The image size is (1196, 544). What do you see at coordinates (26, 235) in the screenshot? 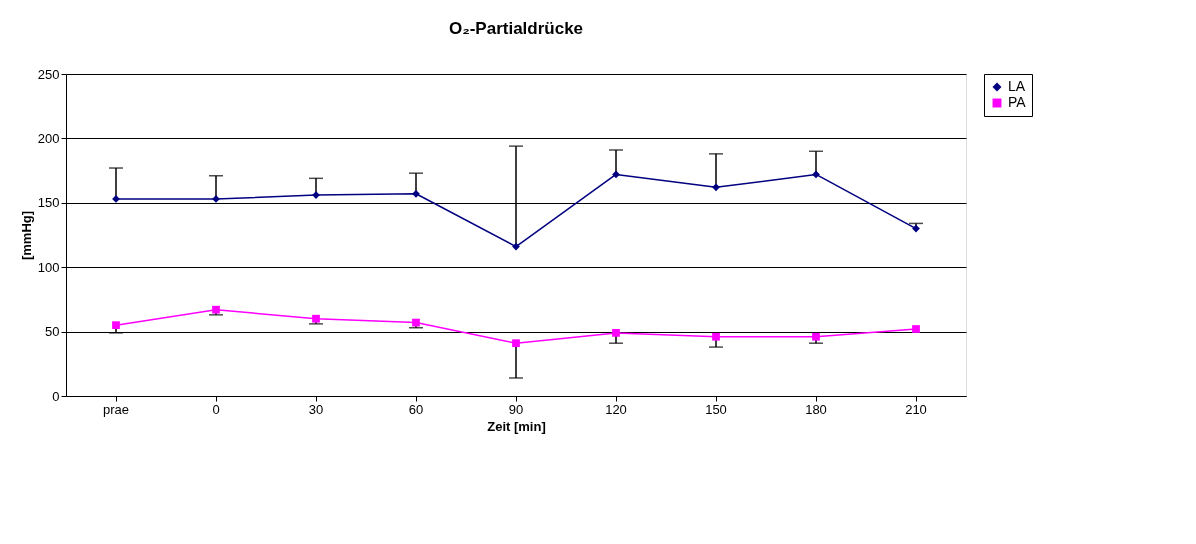
I see `y-axis-title: [mmHg]` at bounding box center [26, 235].